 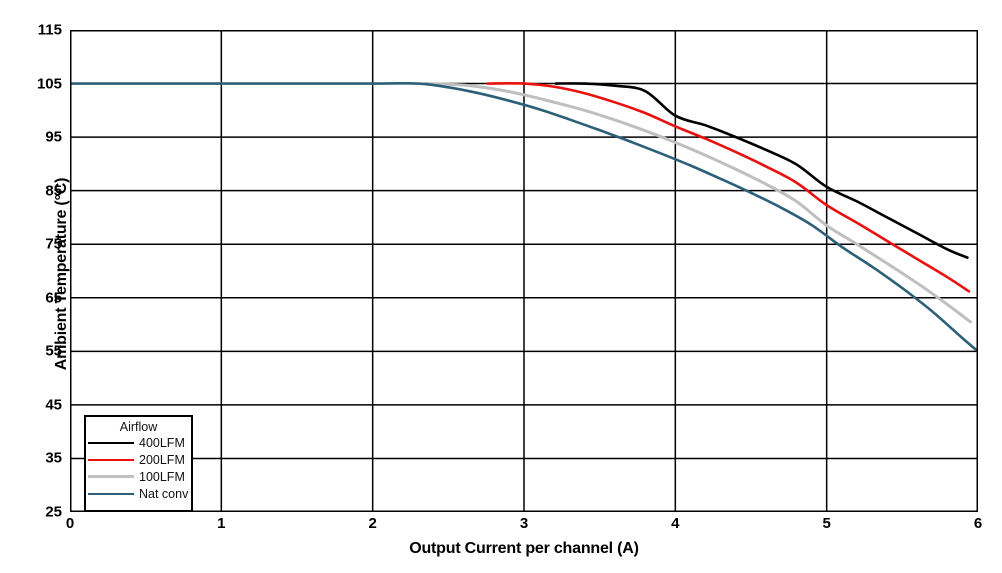 I want to click on legend-title: Airflow, so click(x=138, y=427).